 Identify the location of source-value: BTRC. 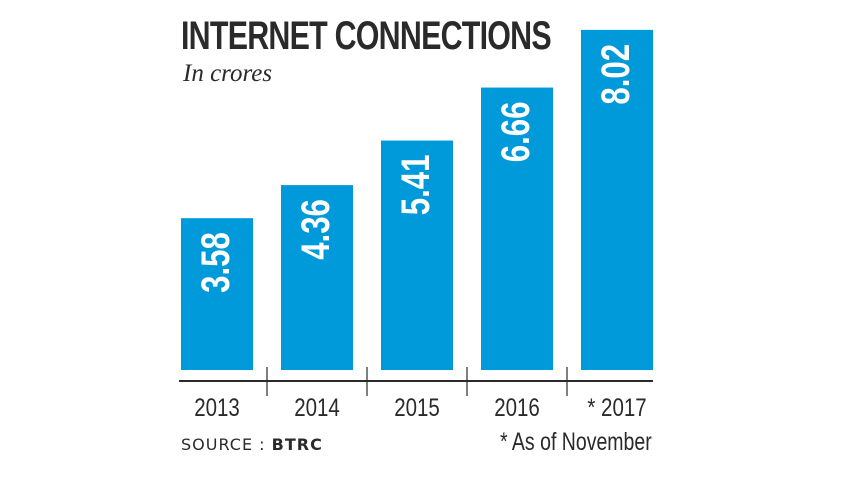
(297, 444).